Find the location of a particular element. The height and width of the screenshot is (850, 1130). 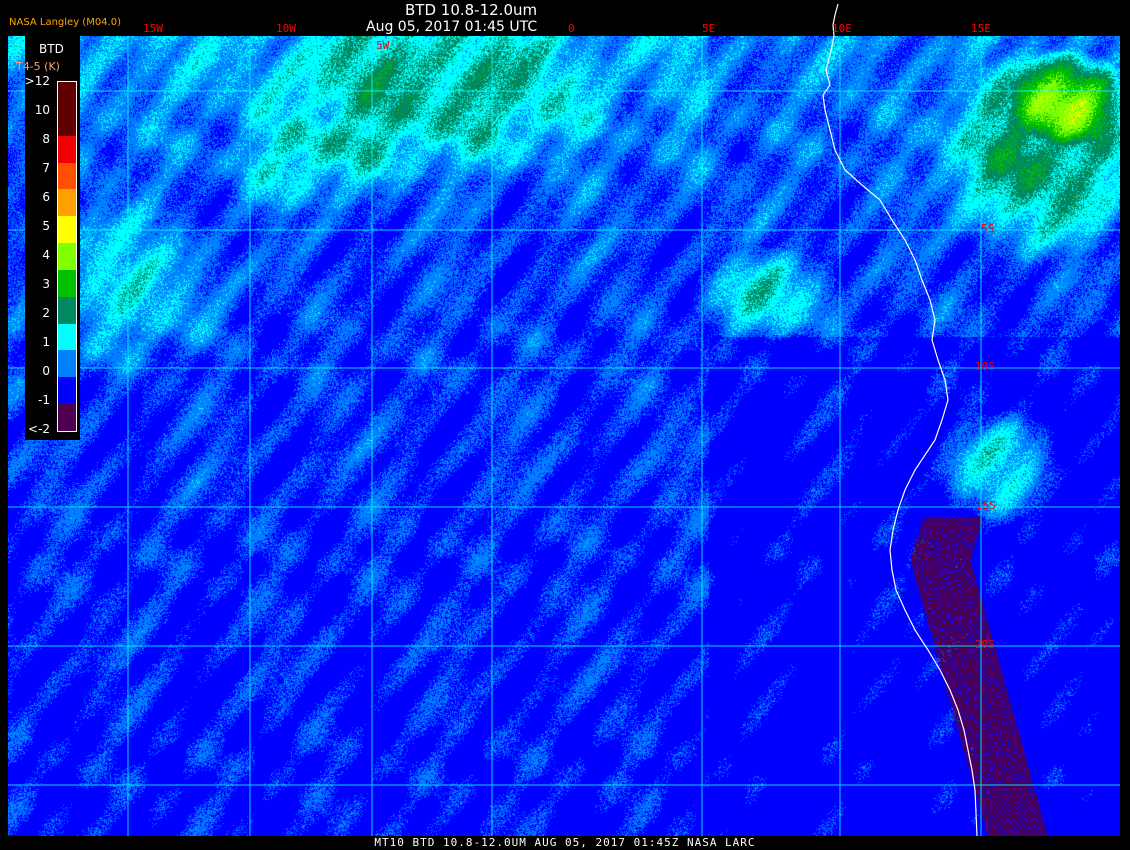

lon-label-5w: 5W is located at coordinates (383, 45).